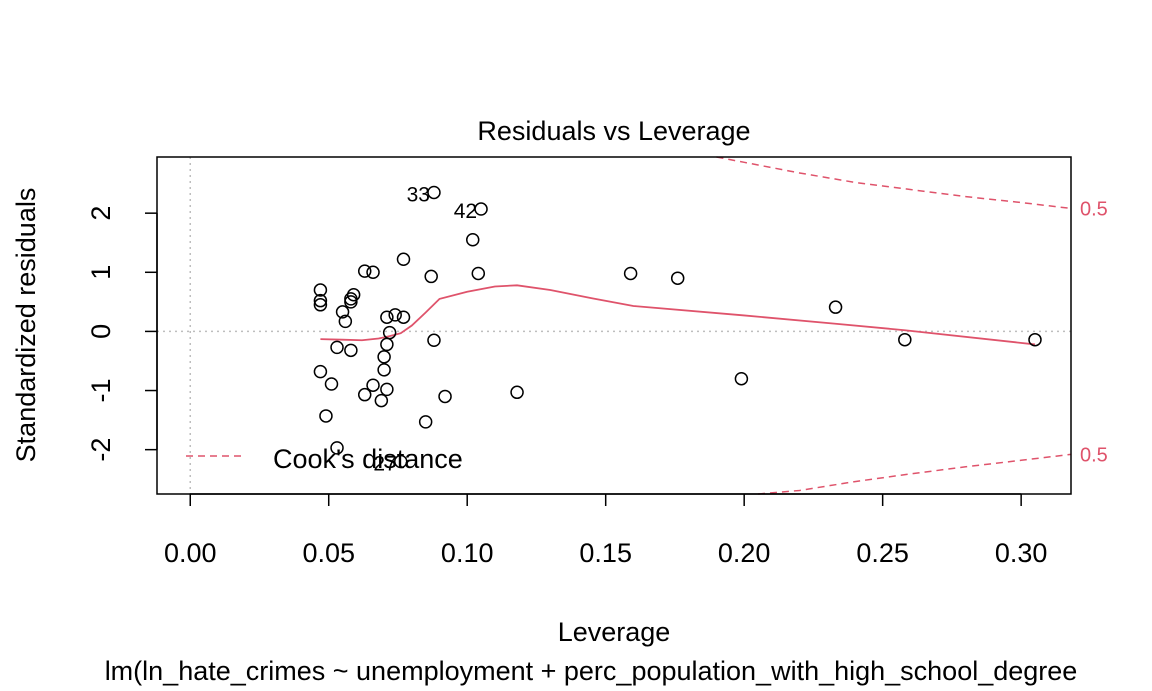 This screenshot has height=691, width=1152. I want to click on x-tick-label: 0.15, so click(605, 553).